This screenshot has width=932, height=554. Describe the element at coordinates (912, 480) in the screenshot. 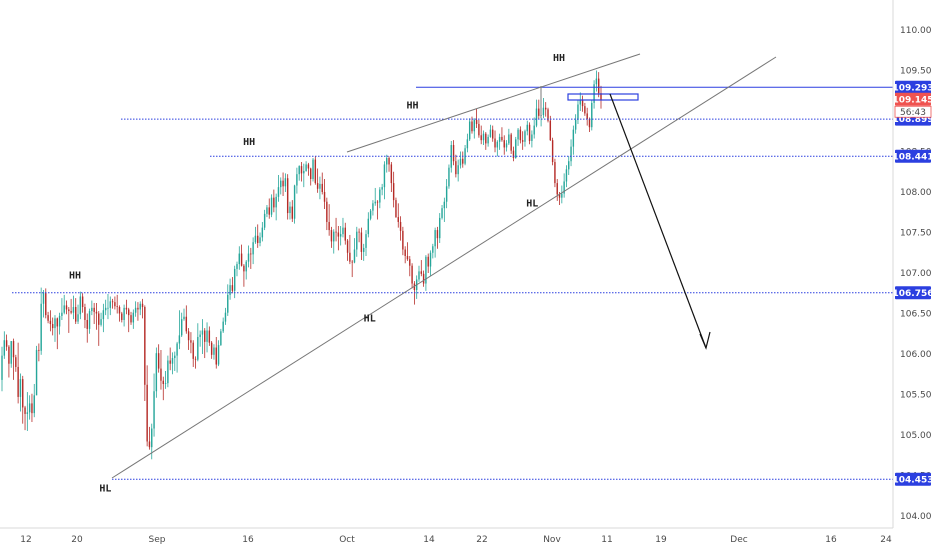

I see `level-price-tag-text: 104.453` at that location.